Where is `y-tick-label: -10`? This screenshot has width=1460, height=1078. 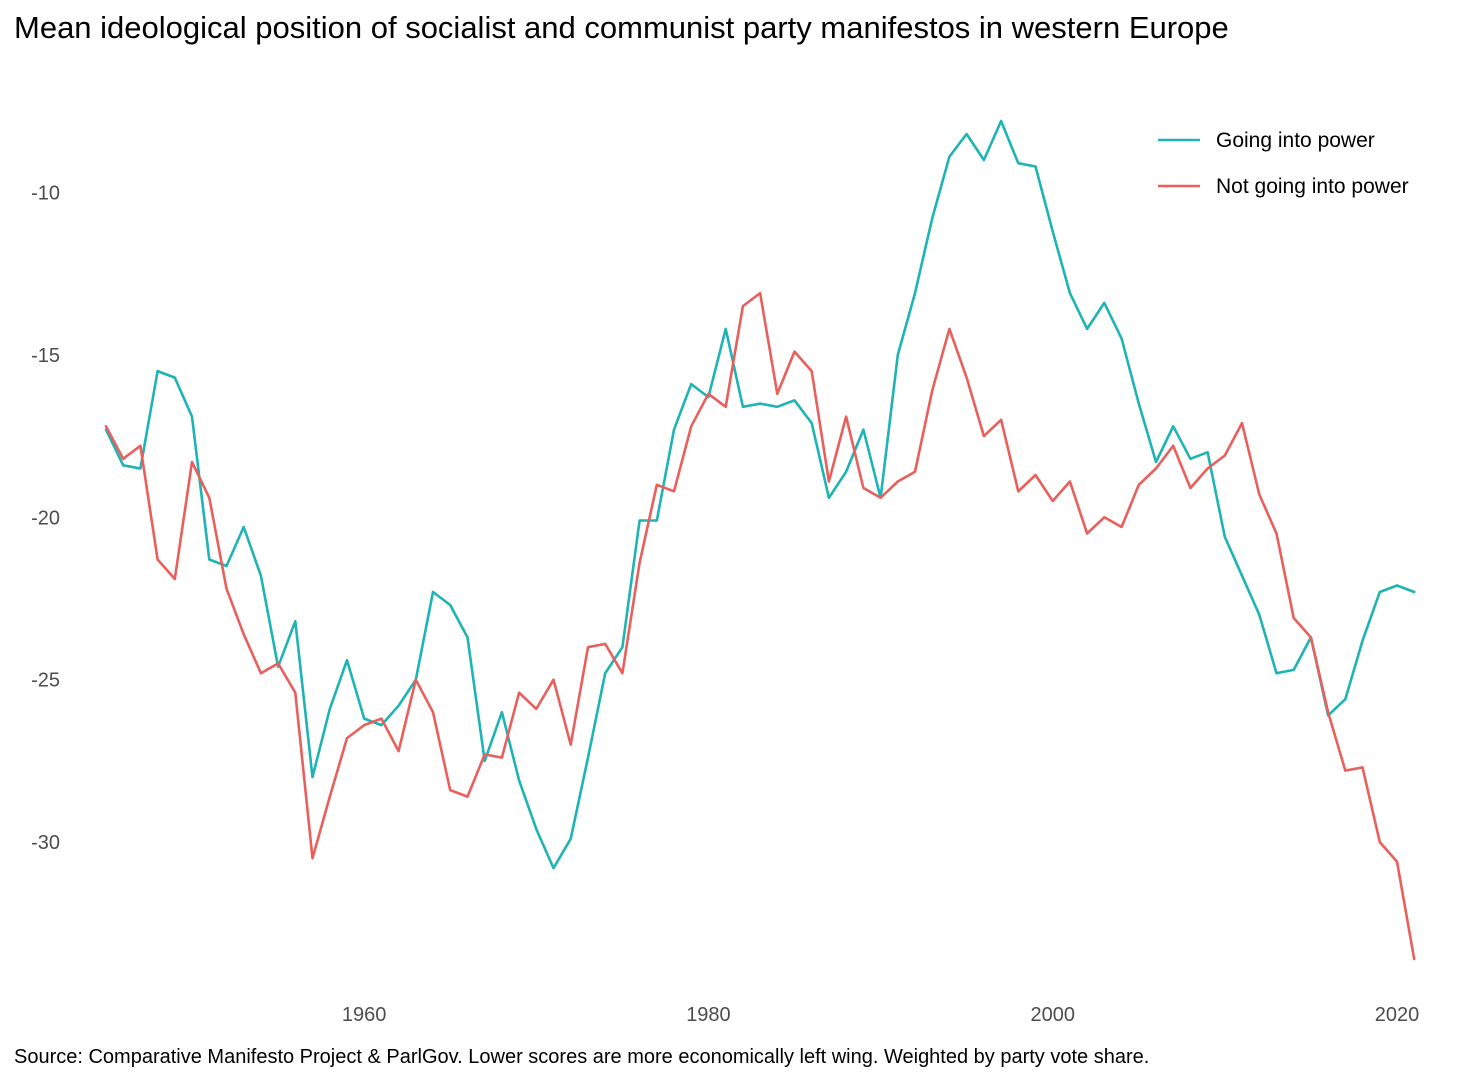 y-tick-label: -10 is located at coordinates (45, 193).